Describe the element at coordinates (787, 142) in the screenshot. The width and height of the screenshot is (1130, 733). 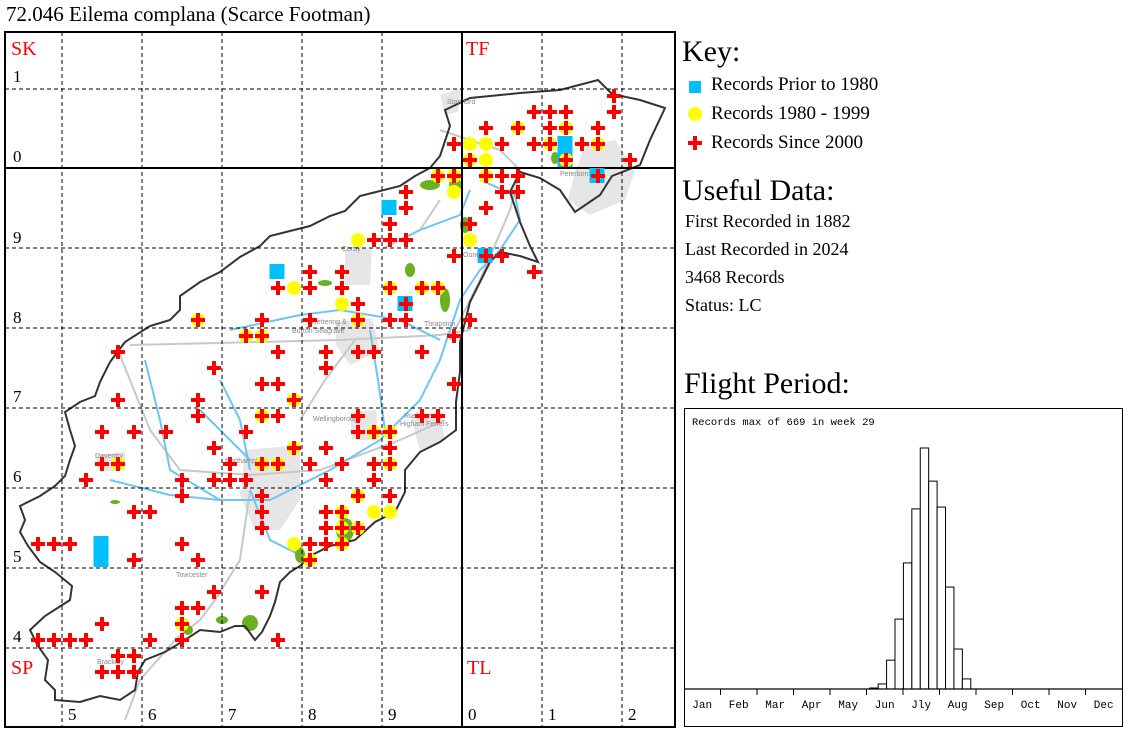
I see `key-label: Records Since 2000` at that location.